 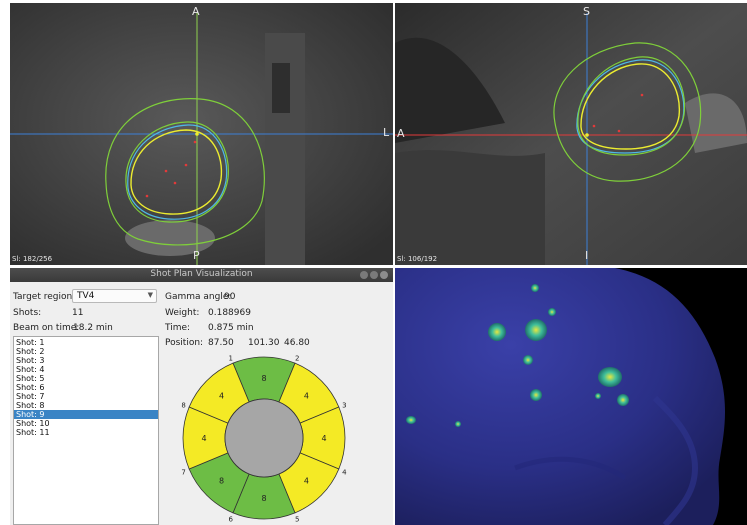 What do you see at coordinates (150, 295) in the screenshot?
I see `chevron-down-icon: ▼` at bounding box center [150, 295].